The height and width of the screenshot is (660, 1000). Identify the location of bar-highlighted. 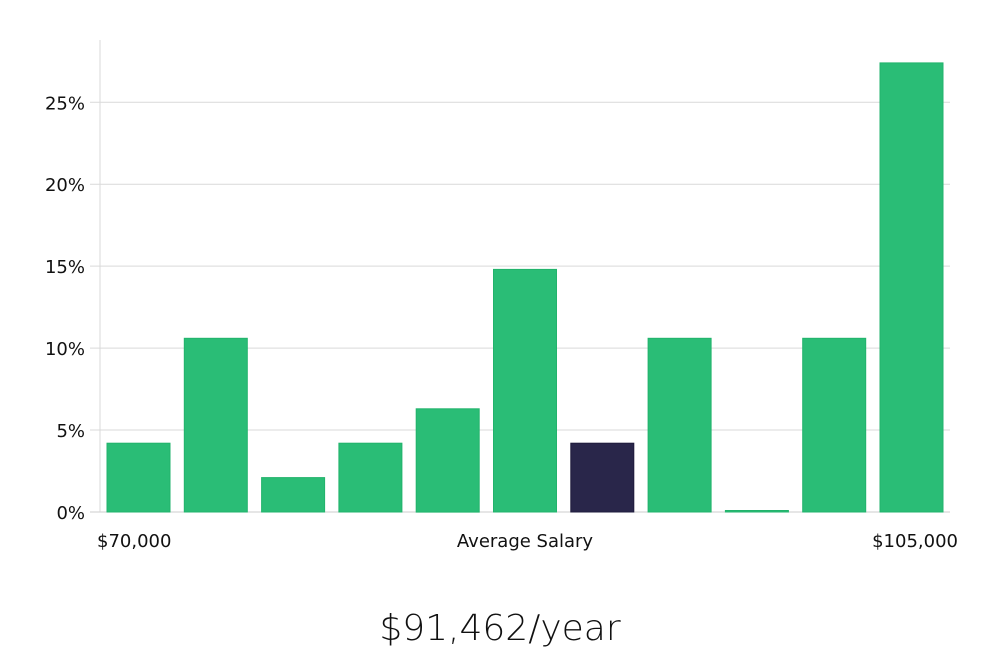
(602, 477).